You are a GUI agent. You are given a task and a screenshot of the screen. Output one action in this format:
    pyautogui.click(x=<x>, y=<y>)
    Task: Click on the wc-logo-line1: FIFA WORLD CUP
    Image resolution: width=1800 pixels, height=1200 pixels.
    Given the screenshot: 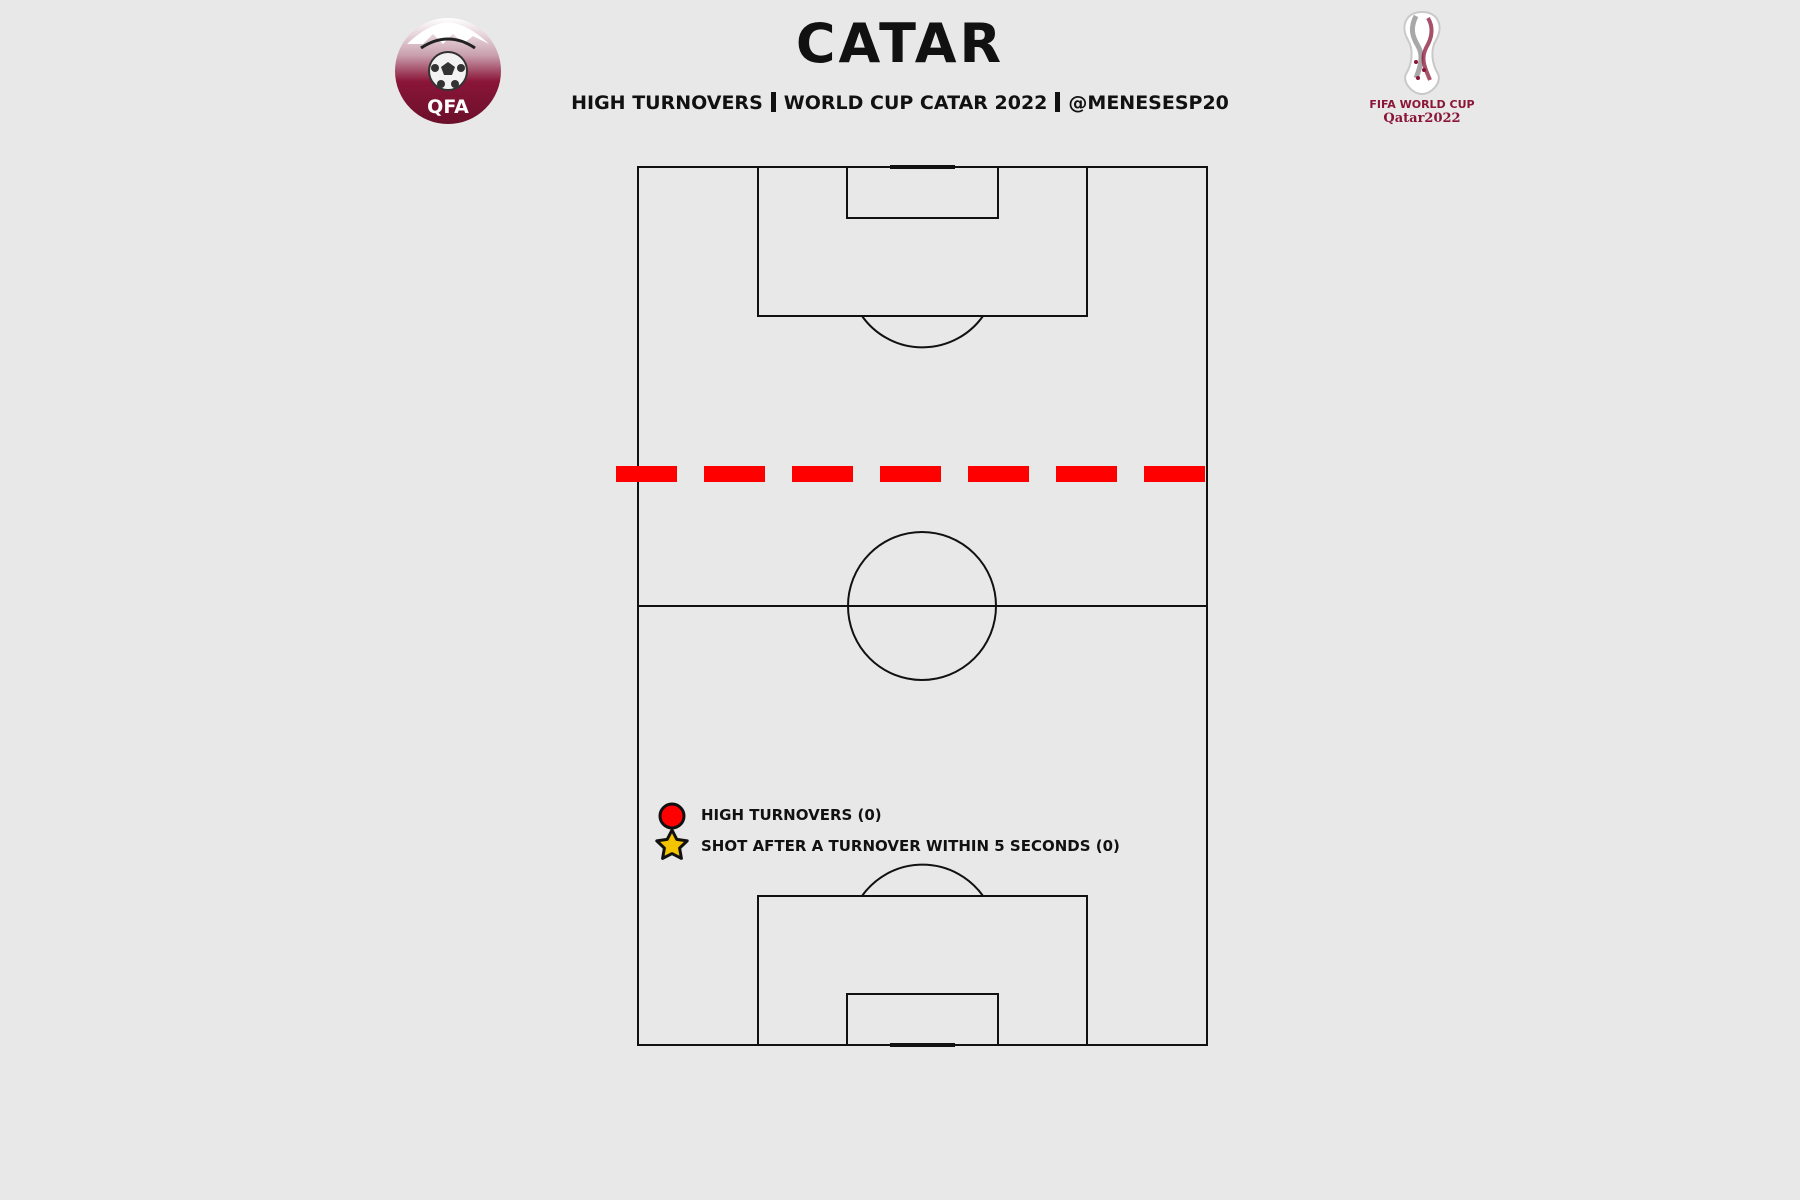 What is the action you would take?
    pyautogui.click(x=1421, y=104)
    